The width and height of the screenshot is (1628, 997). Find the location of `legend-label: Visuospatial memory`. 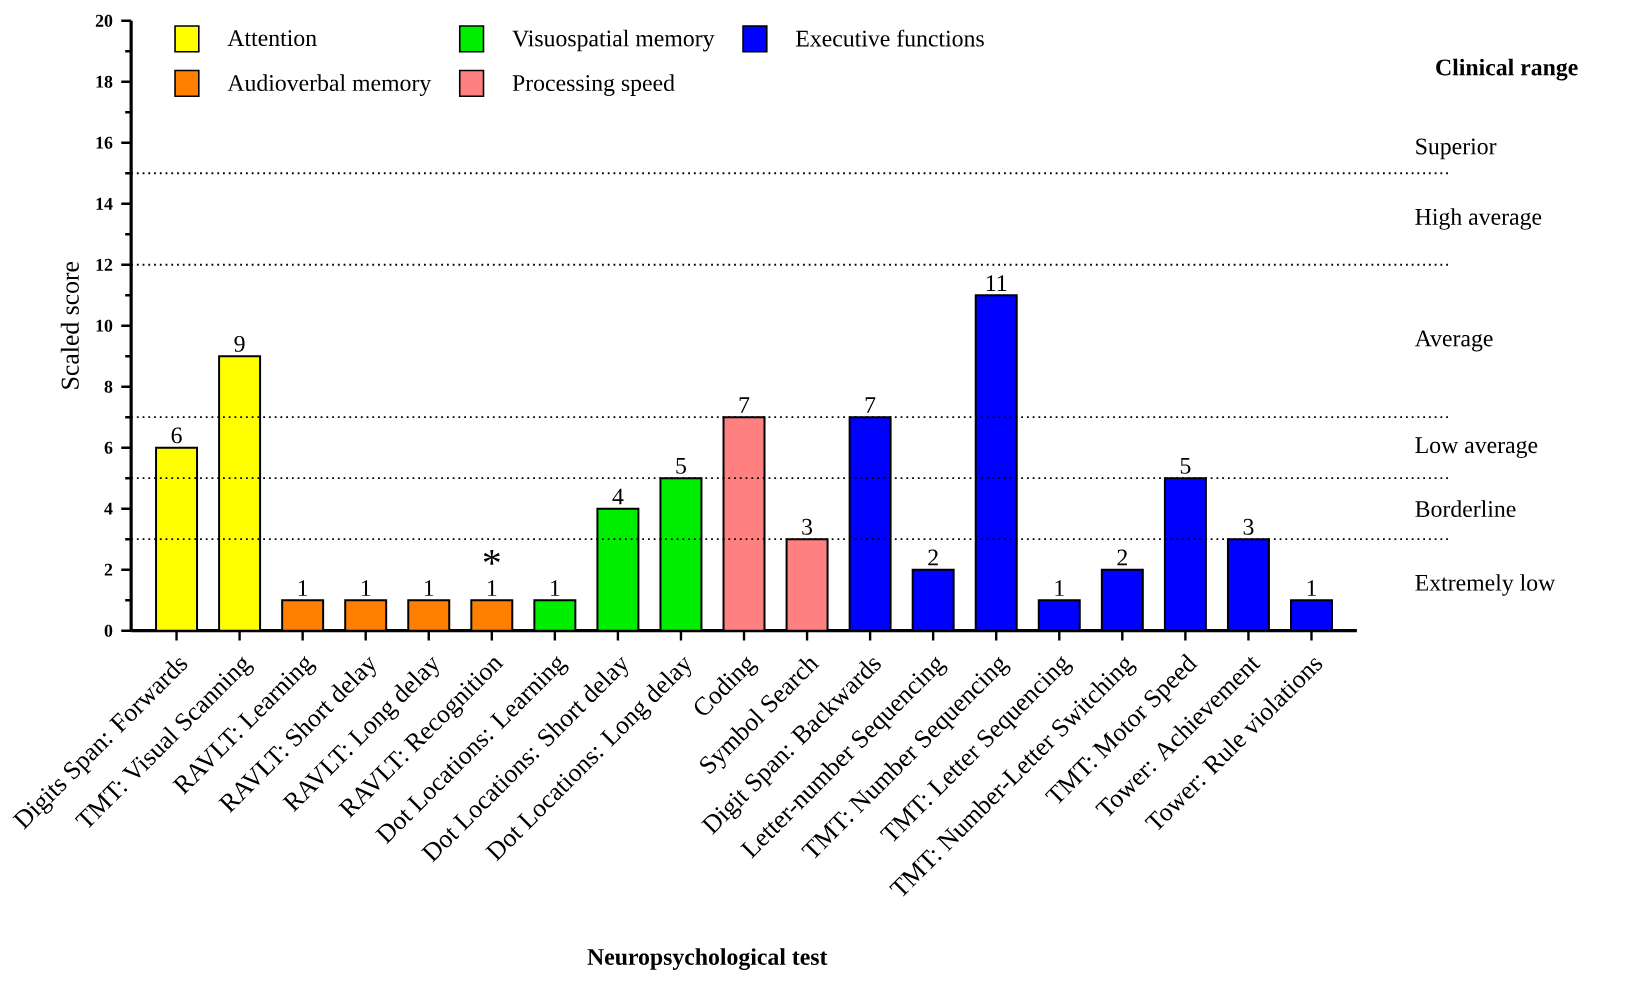

legend-label: Visuospatial memory is located at coordinates (613, 40).